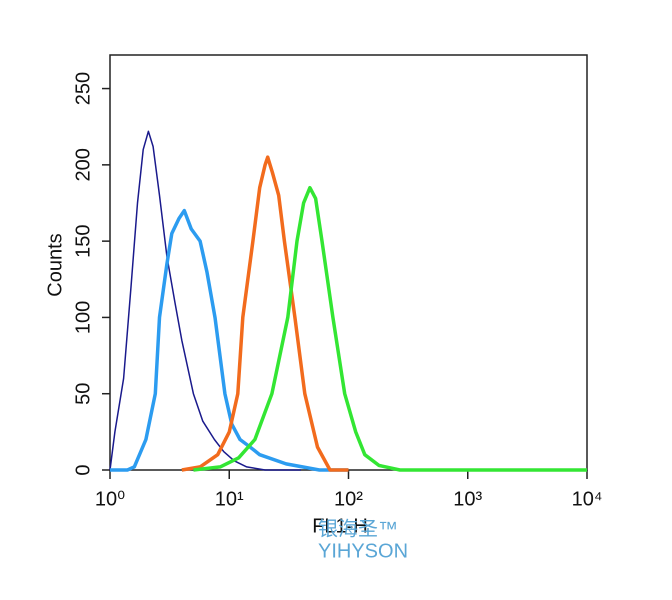  I want to click on x-axis-label: FL1-H, so click(340, 526).